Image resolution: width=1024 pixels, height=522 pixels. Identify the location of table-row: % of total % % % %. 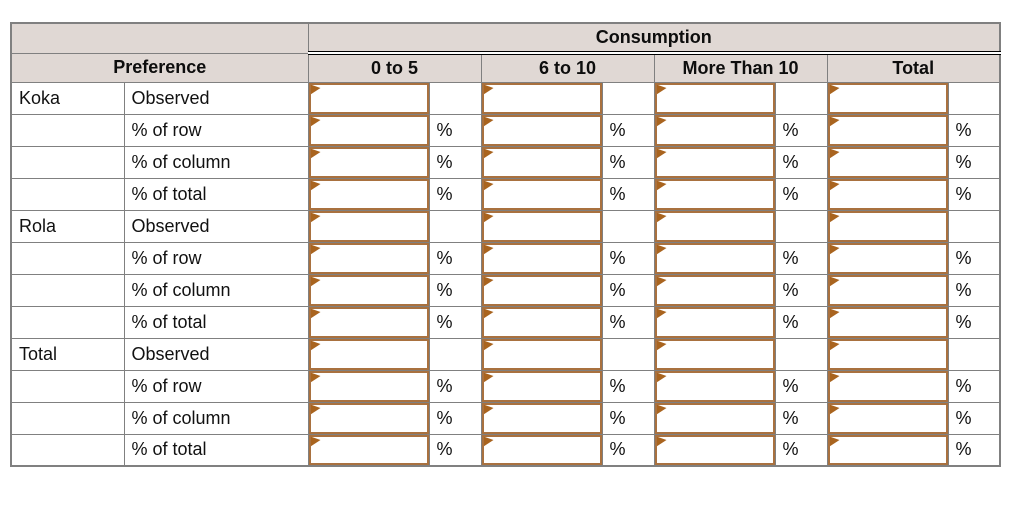
(505, 322).